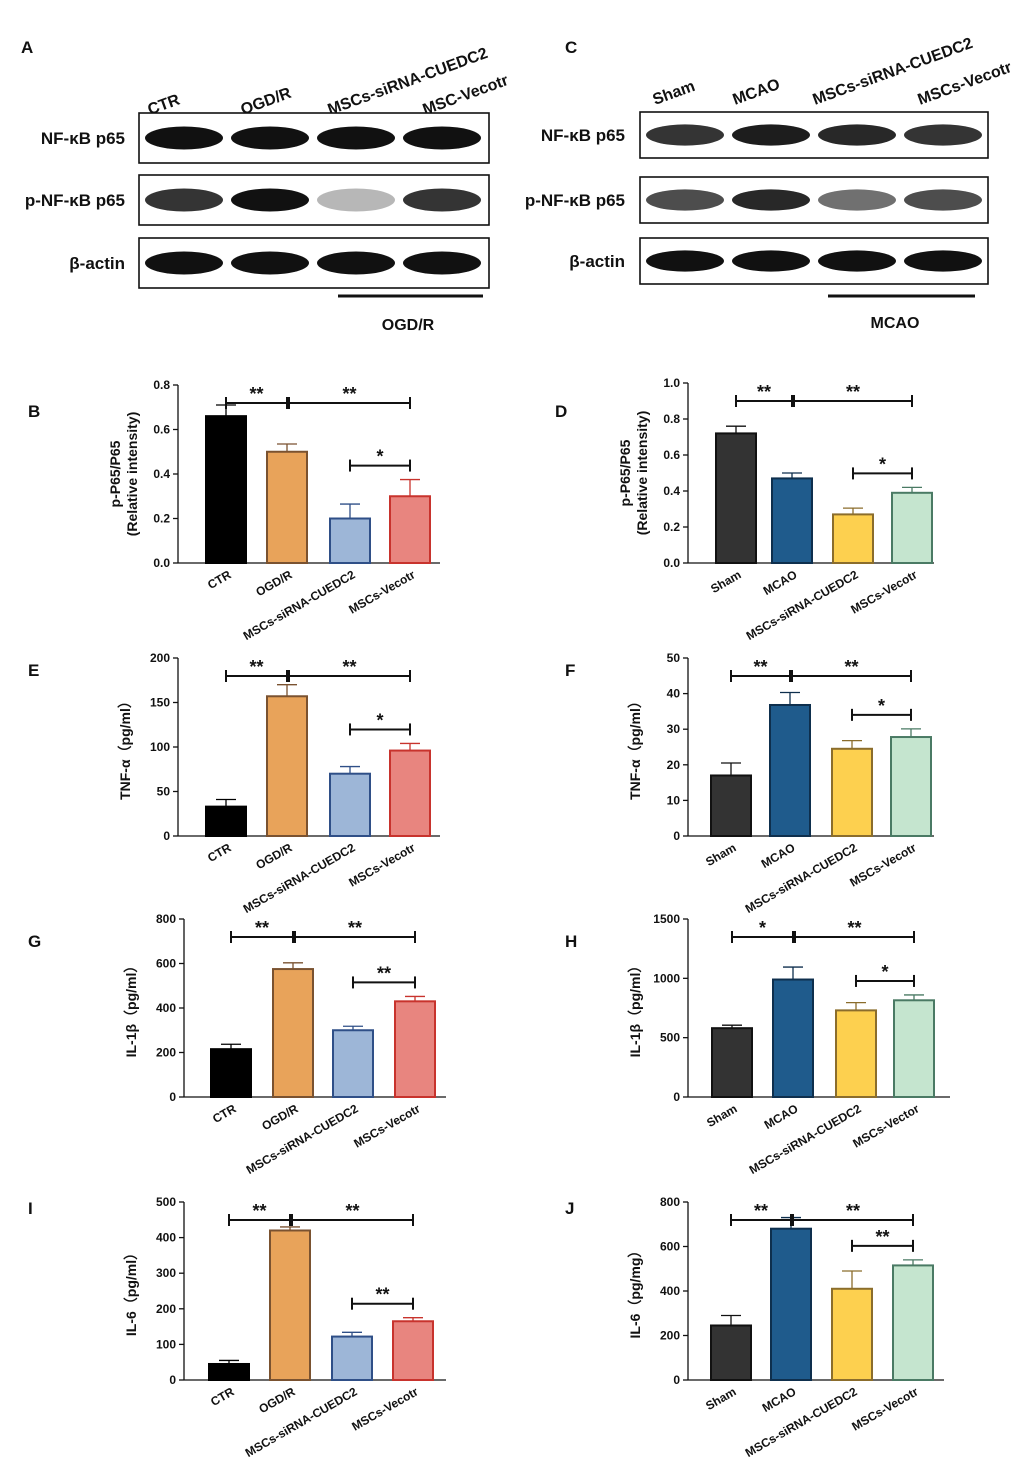 This screenshot has width=1020, height=1475. I want to click on blot-lane-label: Sham, so click(674, 93).